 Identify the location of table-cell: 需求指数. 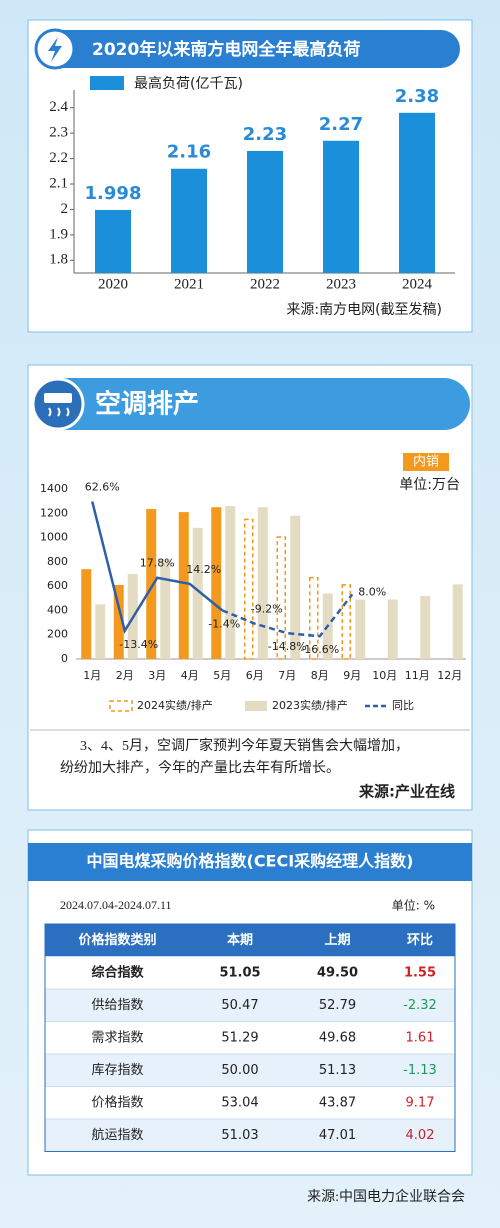
(117, 1037).